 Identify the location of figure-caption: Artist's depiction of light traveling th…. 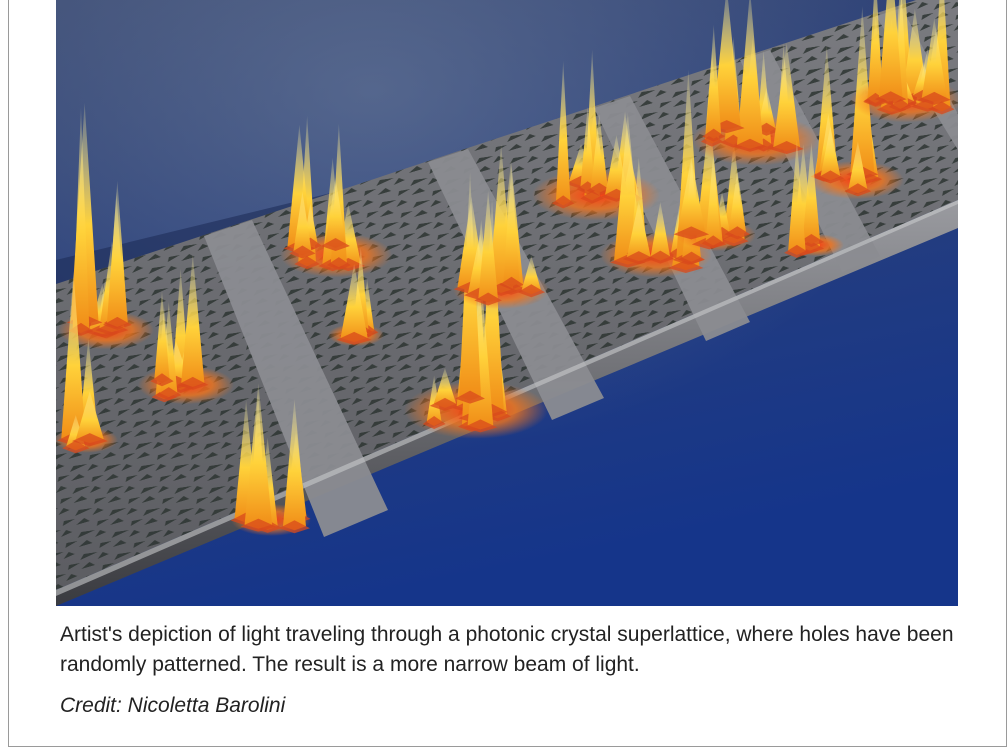
(507, 649).